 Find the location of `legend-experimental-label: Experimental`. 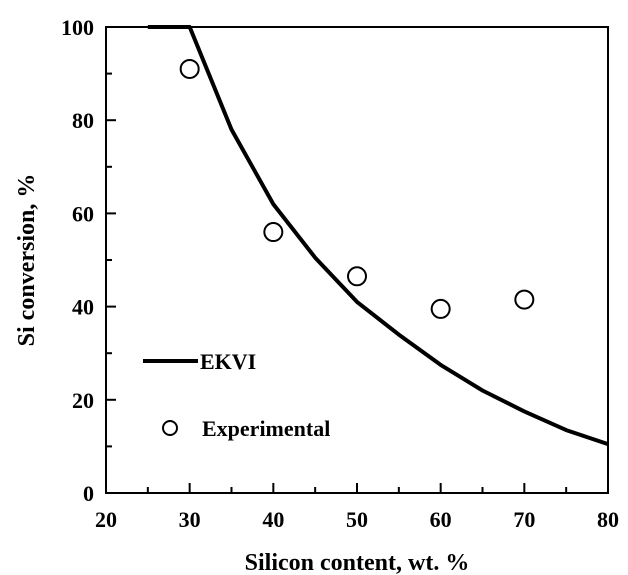

legend-experimental-label: Experimental is located at coordinates (266, 428).